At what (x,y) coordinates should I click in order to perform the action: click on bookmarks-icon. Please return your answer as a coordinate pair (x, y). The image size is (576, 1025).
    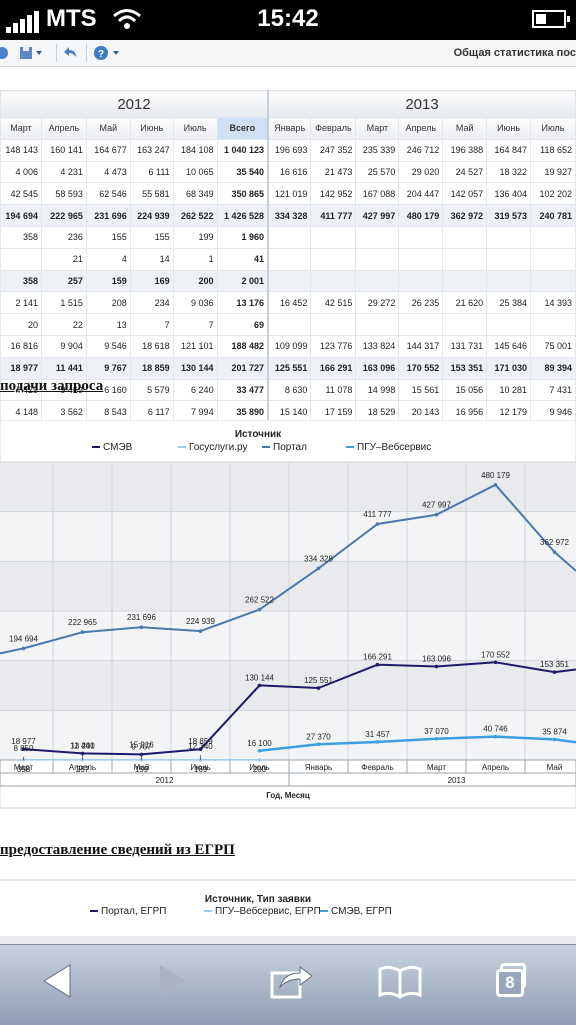
    Looking at the image, I should click on (400, 981).